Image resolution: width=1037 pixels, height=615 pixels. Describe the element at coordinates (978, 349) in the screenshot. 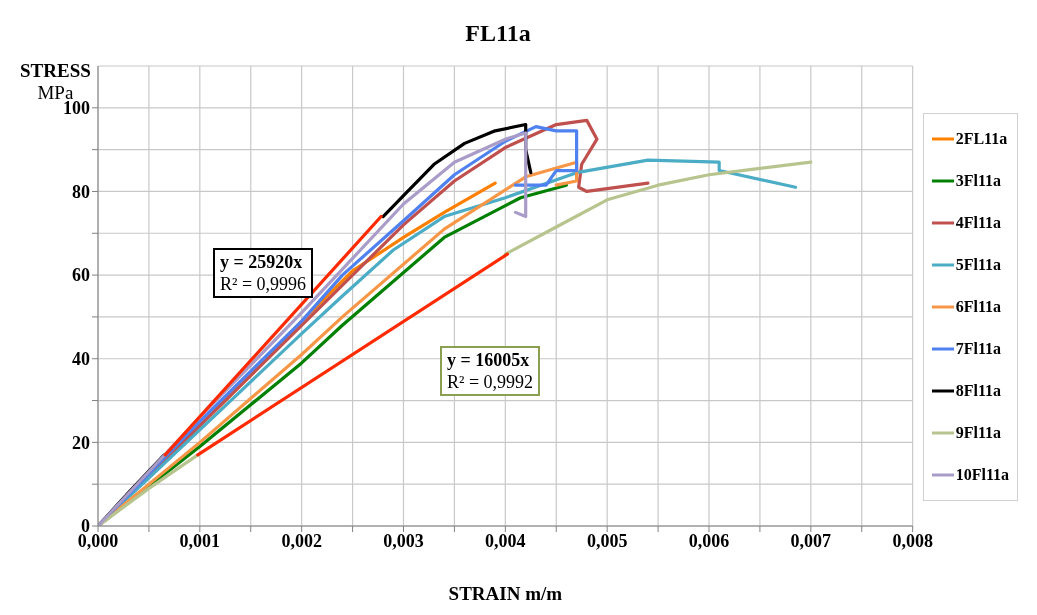

I see `legend-label: 7Fl11a` at that location.